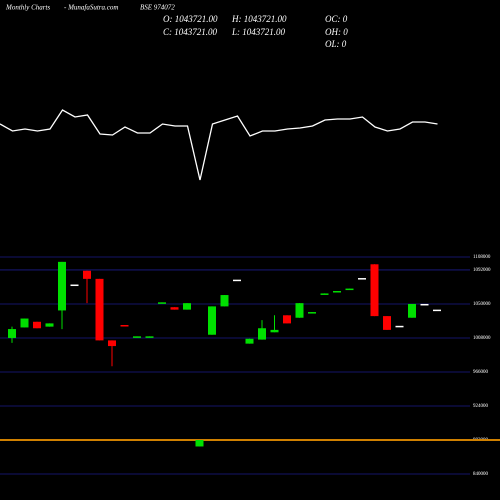 The width and height of the screenshot is (500, 500). I want to click on y-tick-label: 1108000, so click(482, 257).